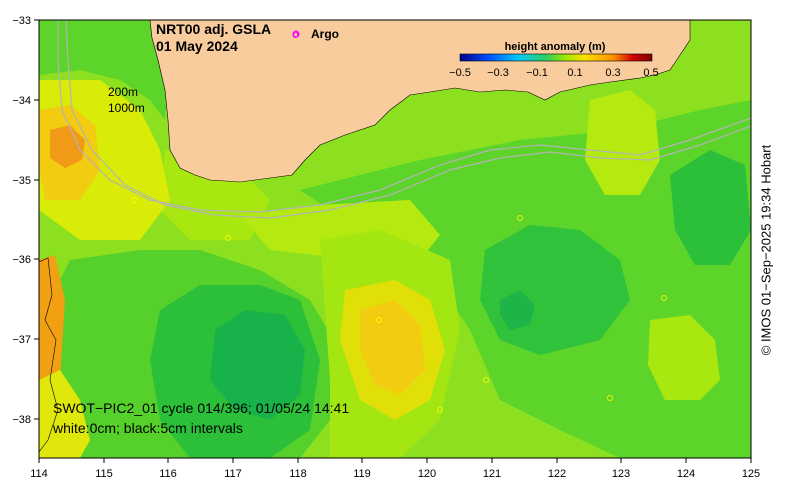 This screenshot has height=492, width=791. What do you see at coordinates (684, 357) in the screenshot?
I see `anomaly-lime-south` at bounding box center [684, 357].